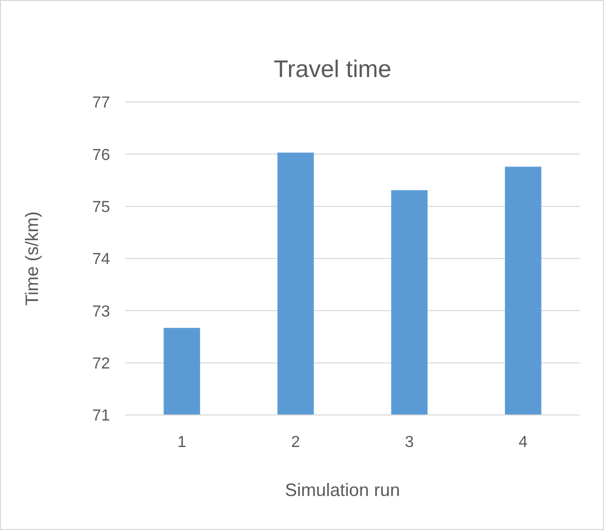 The image size is (604, 530). What do you see at coordinates (409, 442) in the screenshot?
I see `x-tick-label: 3` at bounding box center [409, 442].